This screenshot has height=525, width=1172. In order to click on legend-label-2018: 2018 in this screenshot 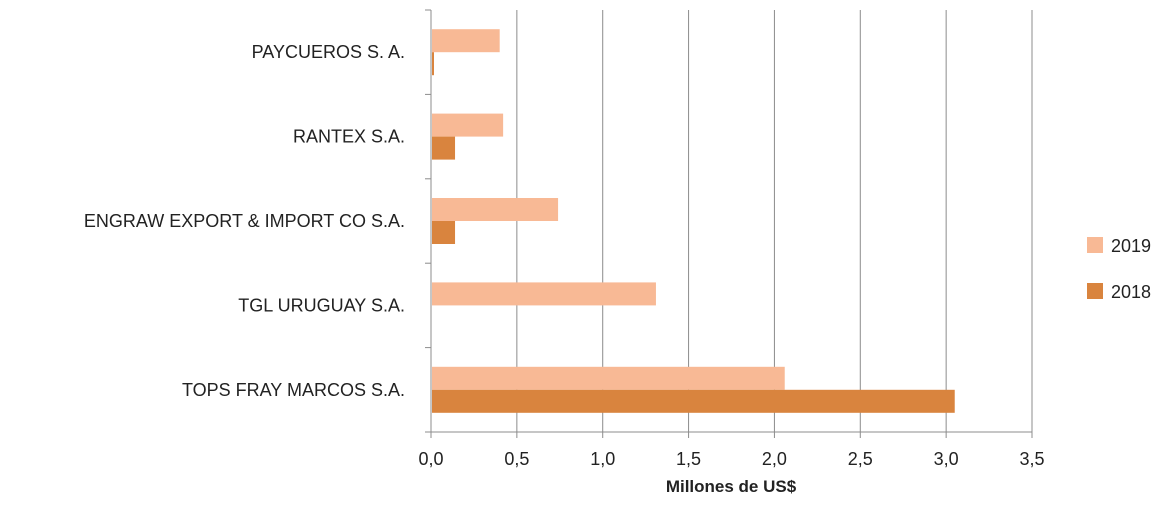, I will do `click(1131, 292)`.